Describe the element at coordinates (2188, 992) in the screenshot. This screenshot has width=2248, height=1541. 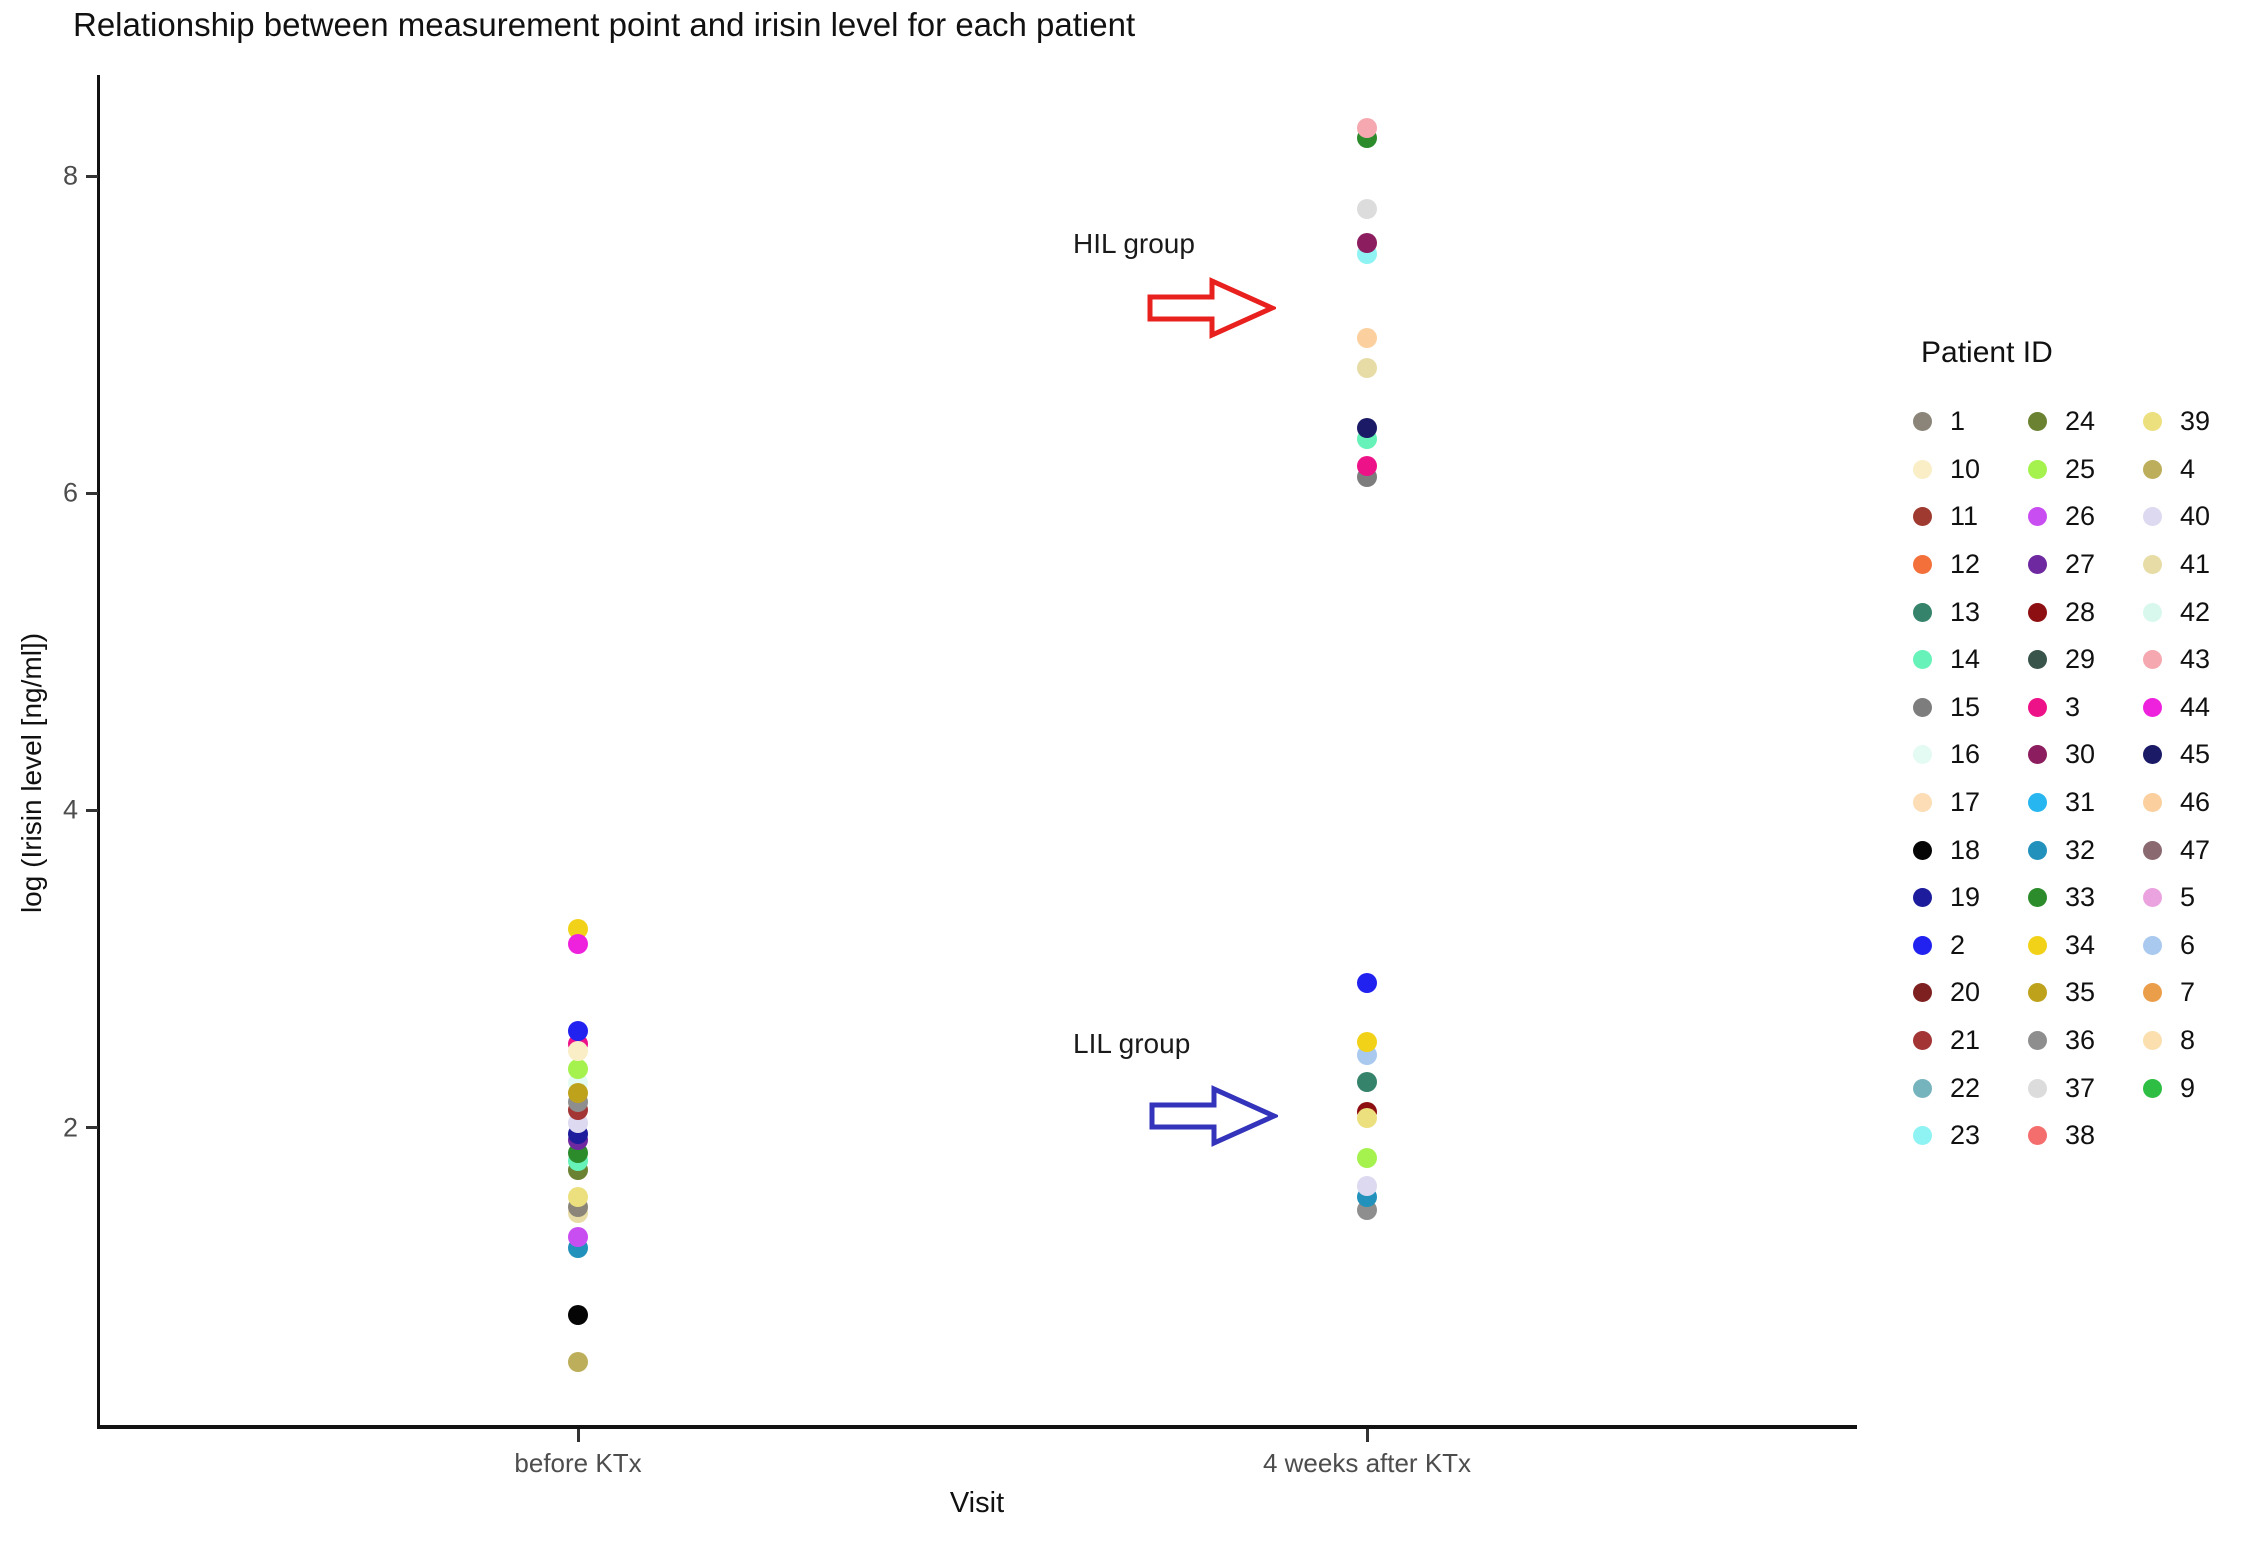
I see `legend-label-7: 7` at that location.